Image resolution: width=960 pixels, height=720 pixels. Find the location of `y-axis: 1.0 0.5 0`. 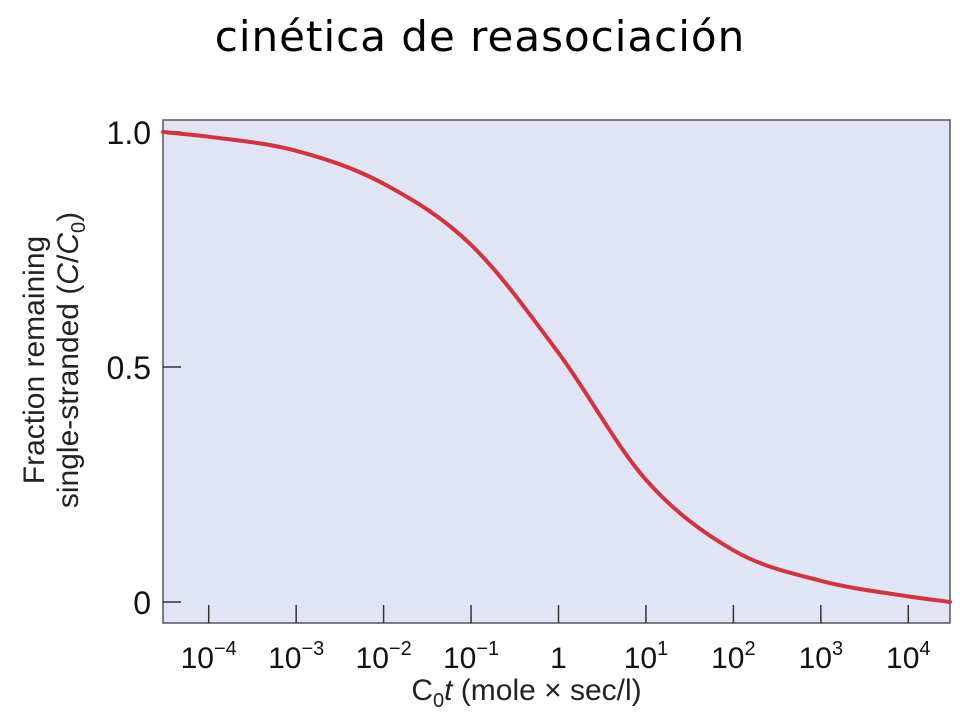

y-axis: 1.0 0.5 0 is located at coordinates (144, 368).